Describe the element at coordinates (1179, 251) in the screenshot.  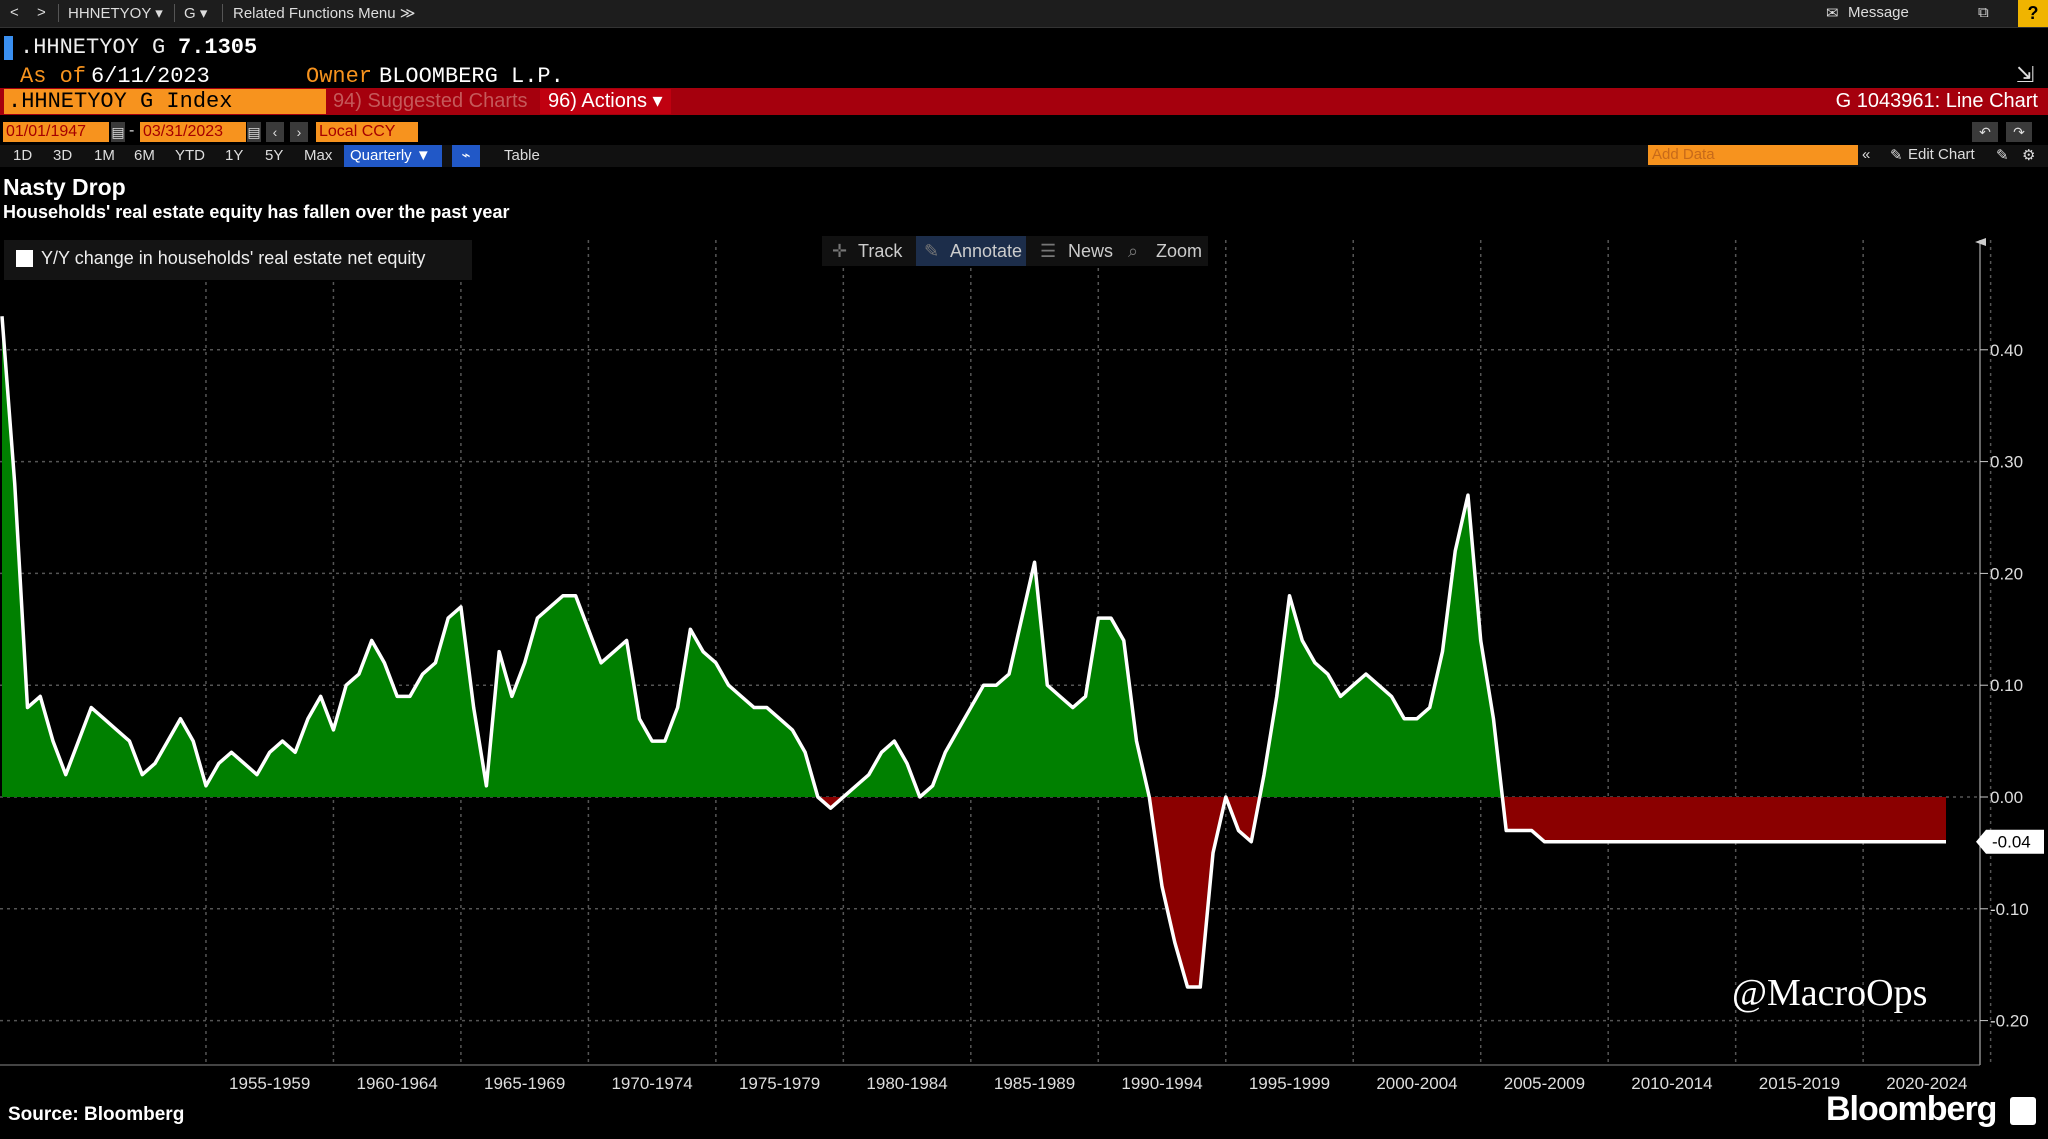
I see `zoom-button: Zoom` at that location.